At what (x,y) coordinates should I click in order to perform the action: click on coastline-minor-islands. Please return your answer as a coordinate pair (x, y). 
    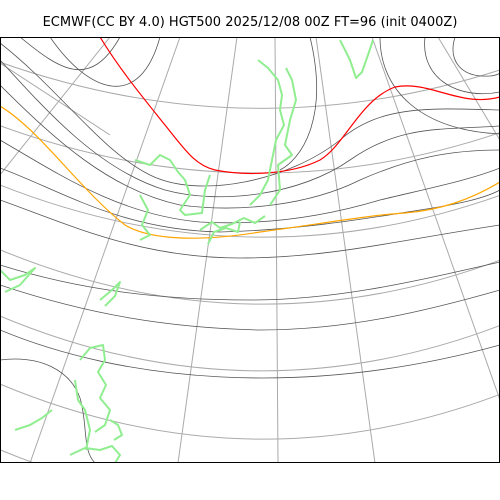
    Looking at the image, I should click on (116, 430).